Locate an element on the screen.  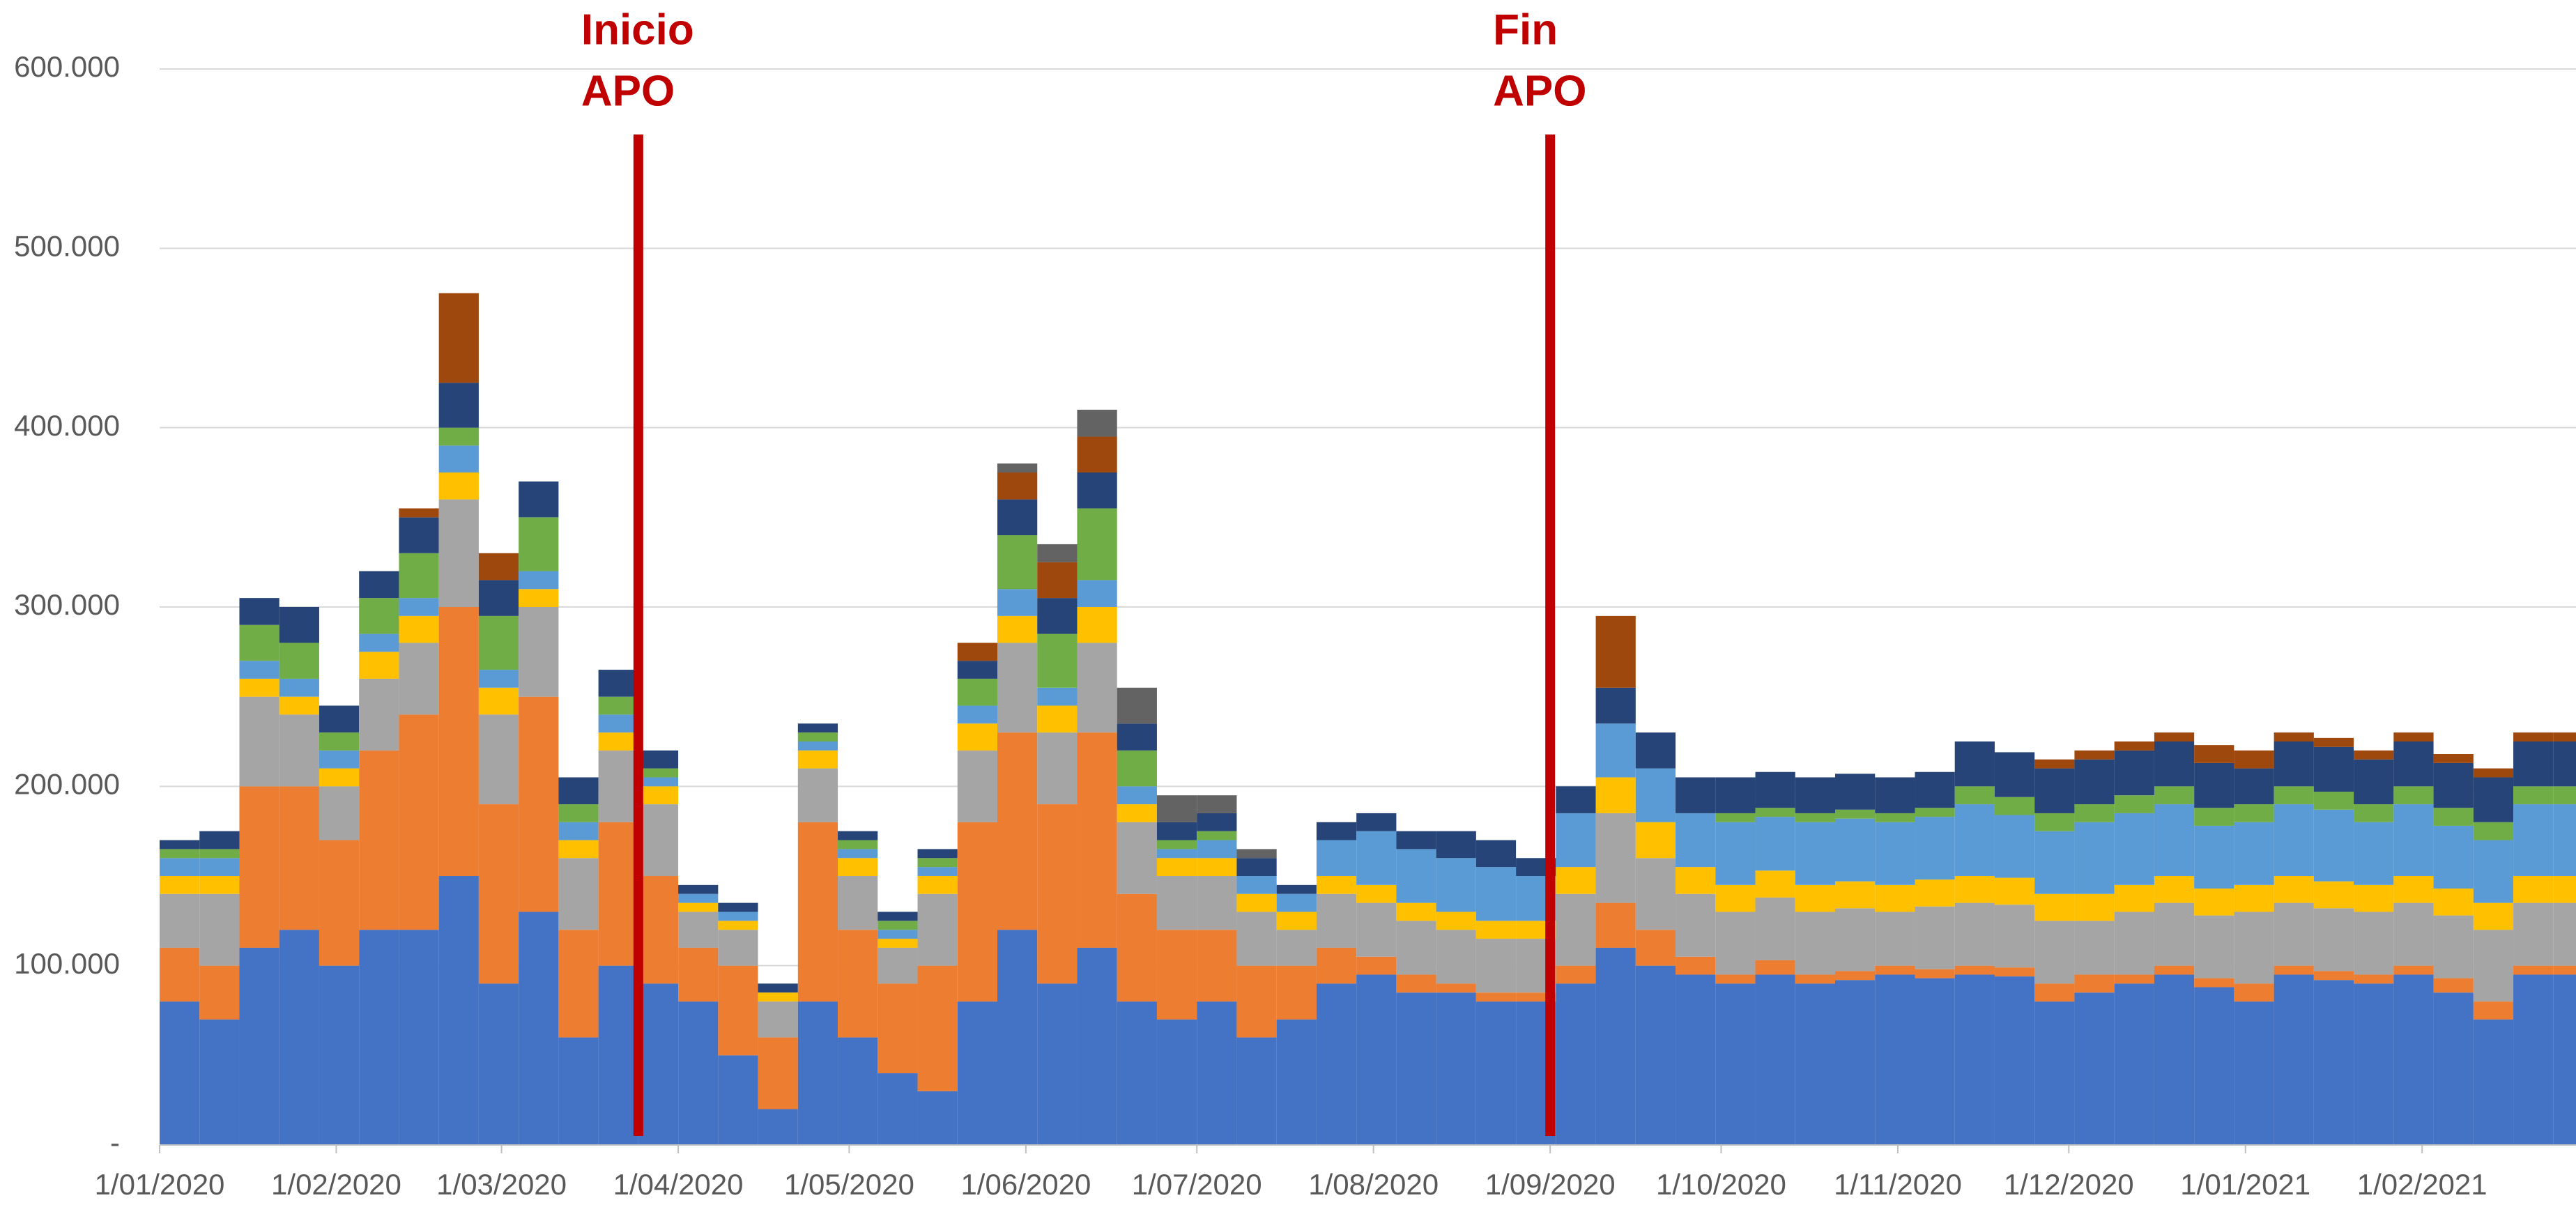
y-tick-label: 500.000 is located at coordinates (67, 245).